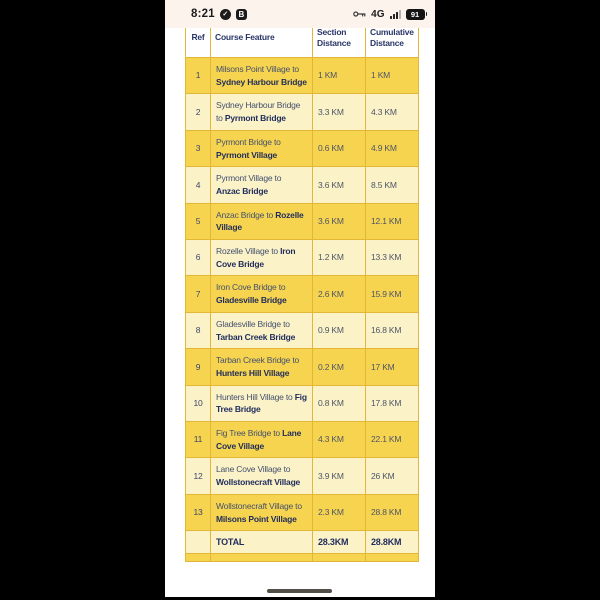 This screenshot has height=600, width=600. I want to click on feature-destination-text: Hunters Hill Village, so click(253, 372).